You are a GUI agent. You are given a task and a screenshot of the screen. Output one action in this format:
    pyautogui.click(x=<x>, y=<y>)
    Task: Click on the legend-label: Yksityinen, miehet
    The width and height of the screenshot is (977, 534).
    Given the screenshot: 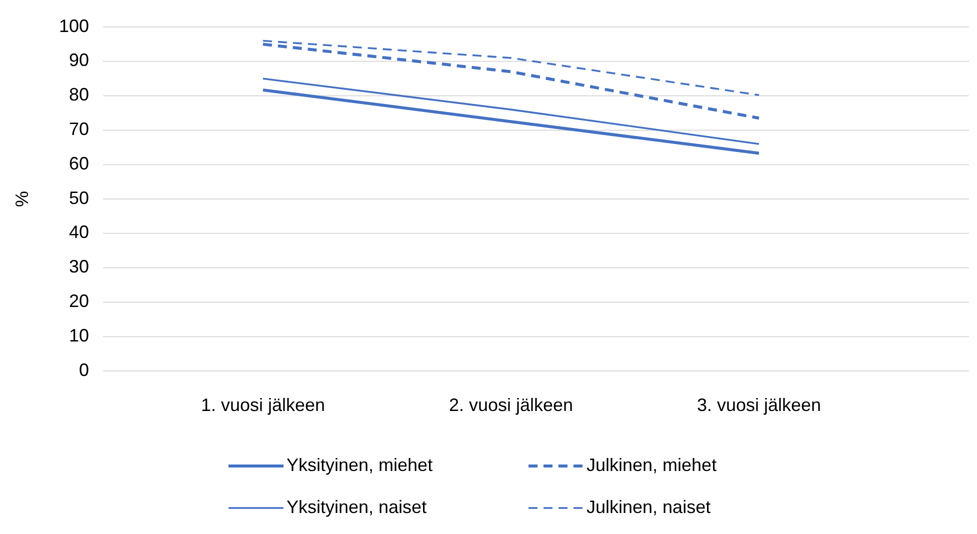 What is the action you would take?
    pyautogui.click(x=359, y=464)
    